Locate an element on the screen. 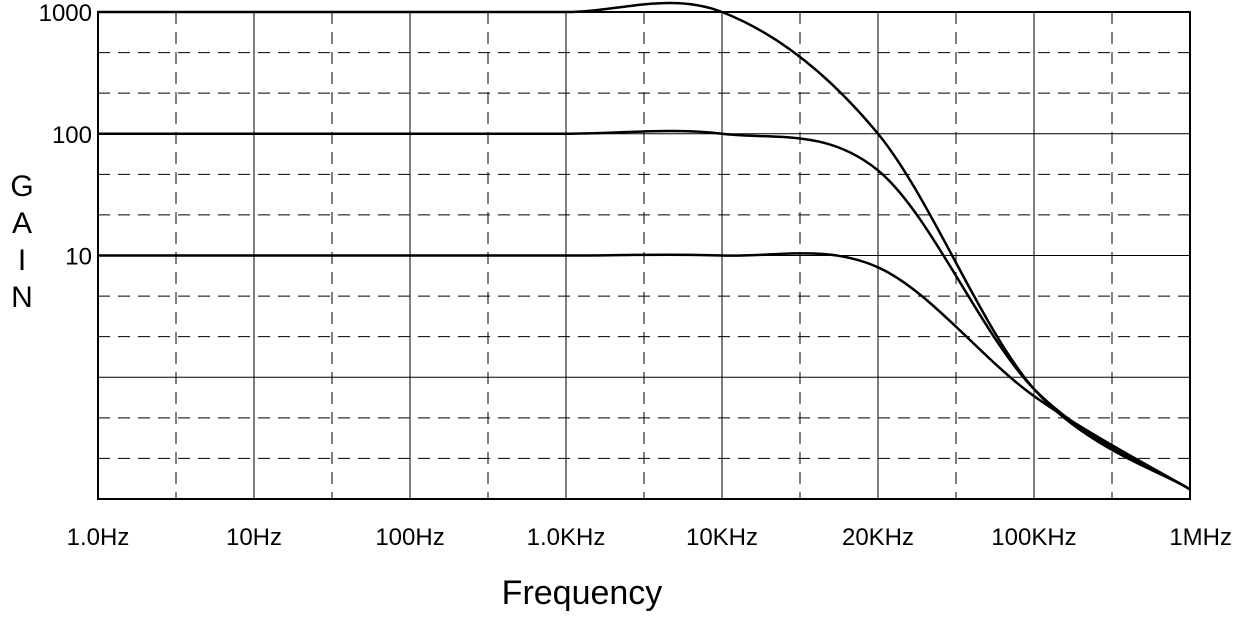  x-tick-label: 1MHz is located at coordinates (1200, 537).